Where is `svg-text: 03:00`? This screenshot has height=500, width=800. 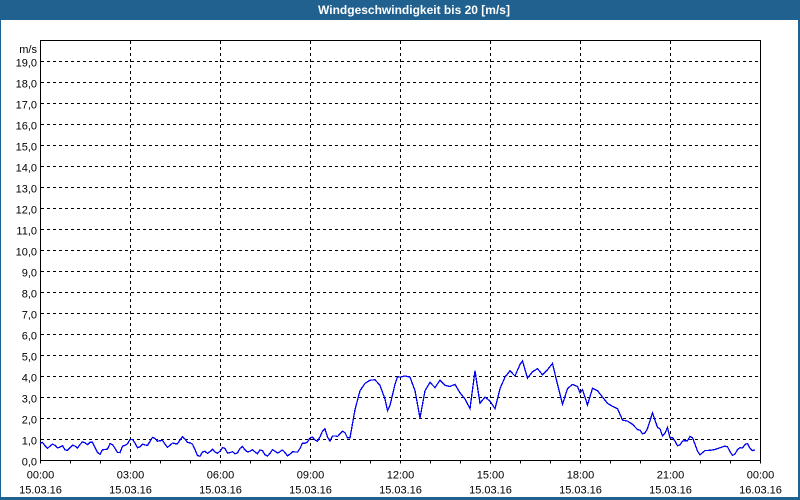 svg-text: 03:00 is located at coordinates (131, 476).